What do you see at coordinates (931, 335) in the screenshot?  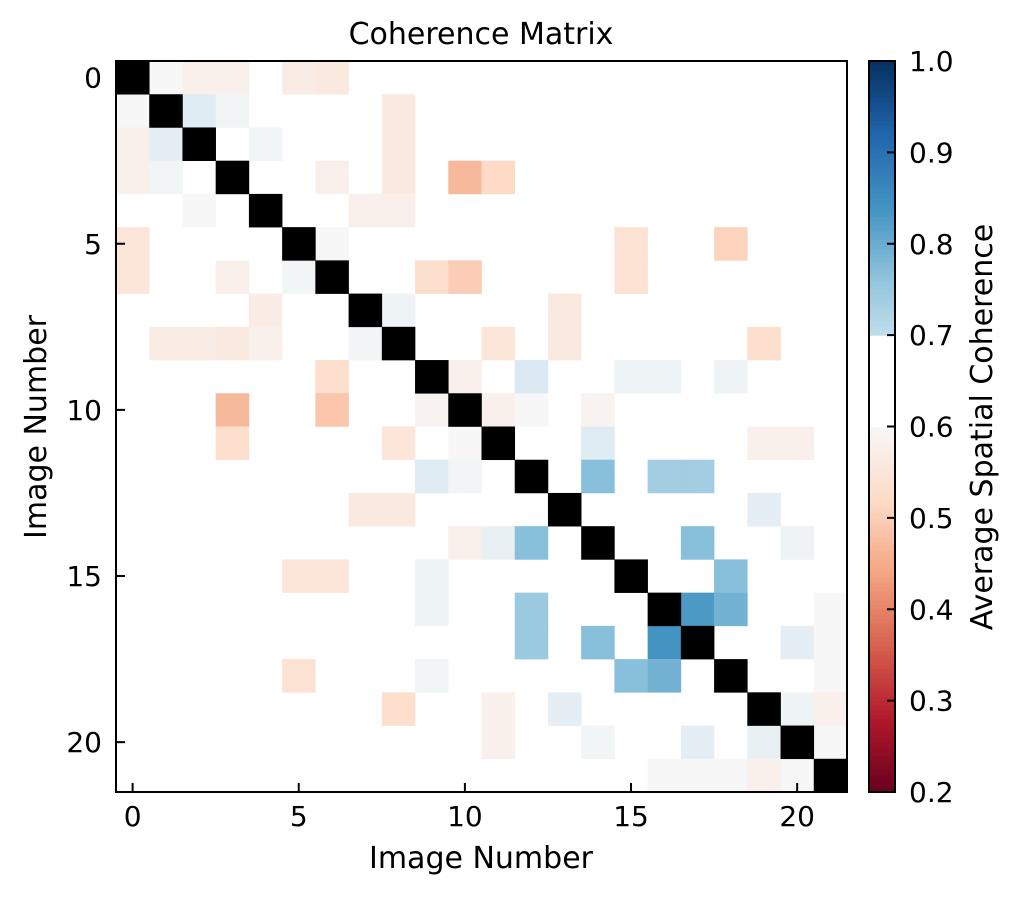 I see `colorbar-tick-label: 0.7` at bounding box center [931, 335].